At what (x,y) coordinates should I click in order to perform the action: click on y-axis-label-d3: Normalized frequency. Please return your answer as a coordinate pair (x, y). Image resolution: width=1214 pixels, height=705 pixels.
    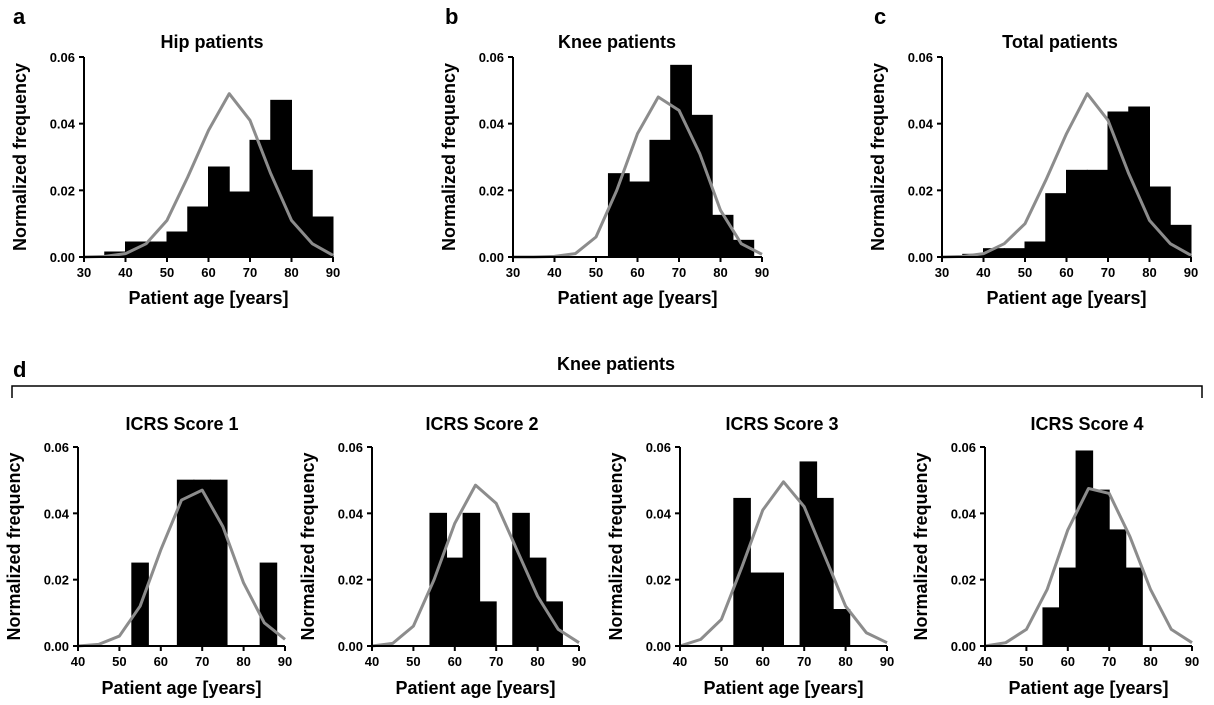
    Looking at the image, I should click on (616, 546).